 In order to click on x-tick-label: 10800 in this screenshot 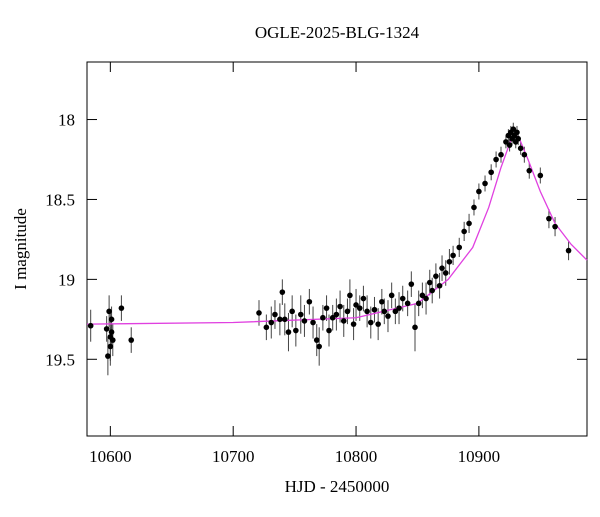, I will do `click(356, 456)`.